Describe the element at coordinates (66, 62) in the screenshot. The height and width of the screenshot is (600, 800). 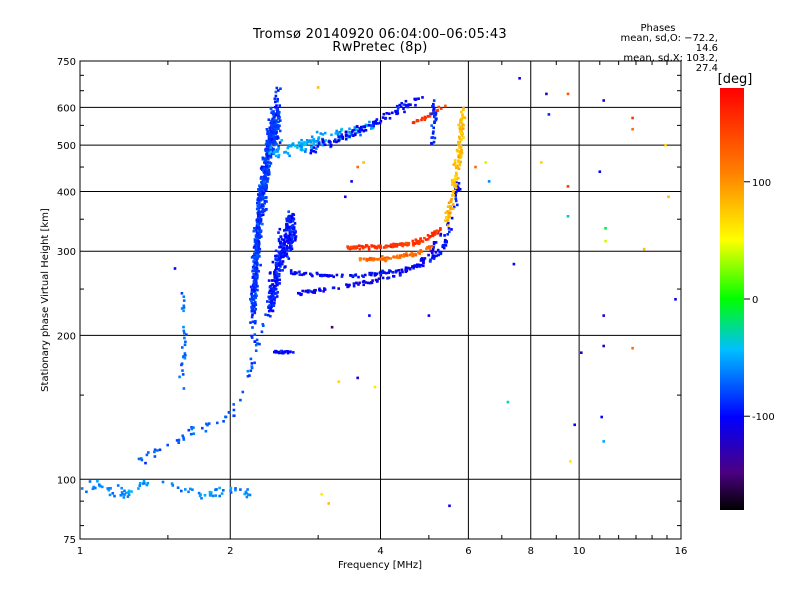
I see `y-tick-label: 750` at that location.